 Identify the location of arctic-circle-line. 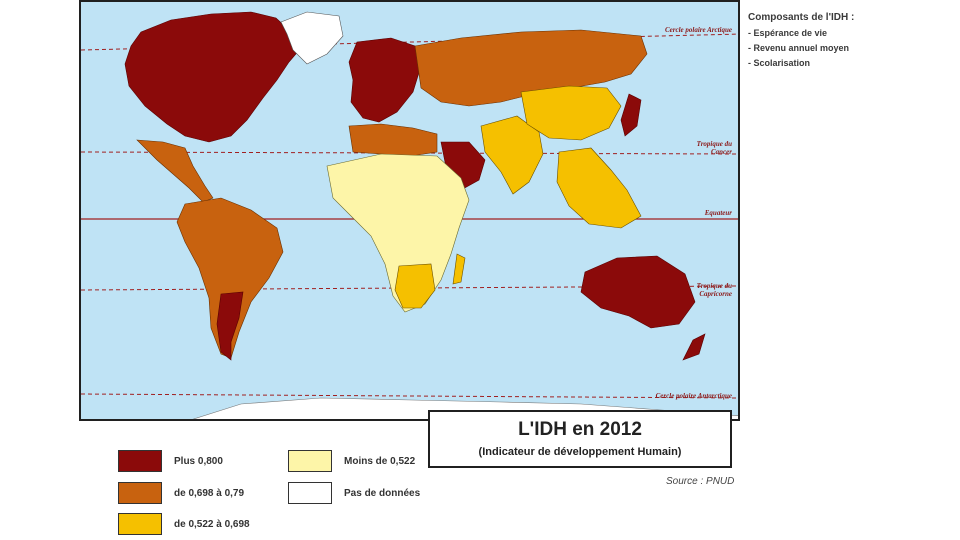
(409, 42).